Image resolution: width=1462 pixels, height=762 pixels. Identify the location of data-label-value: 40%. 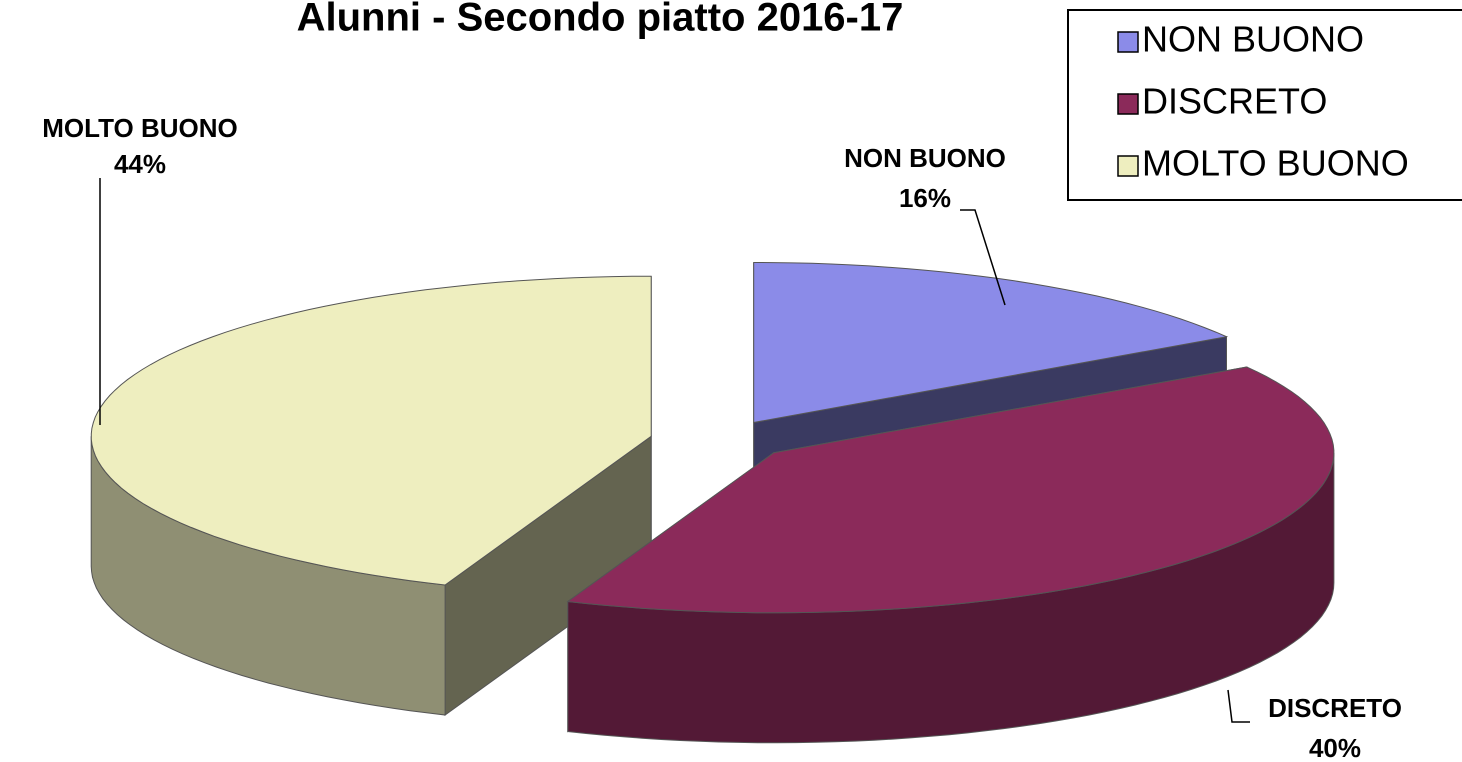
(1335, 747).